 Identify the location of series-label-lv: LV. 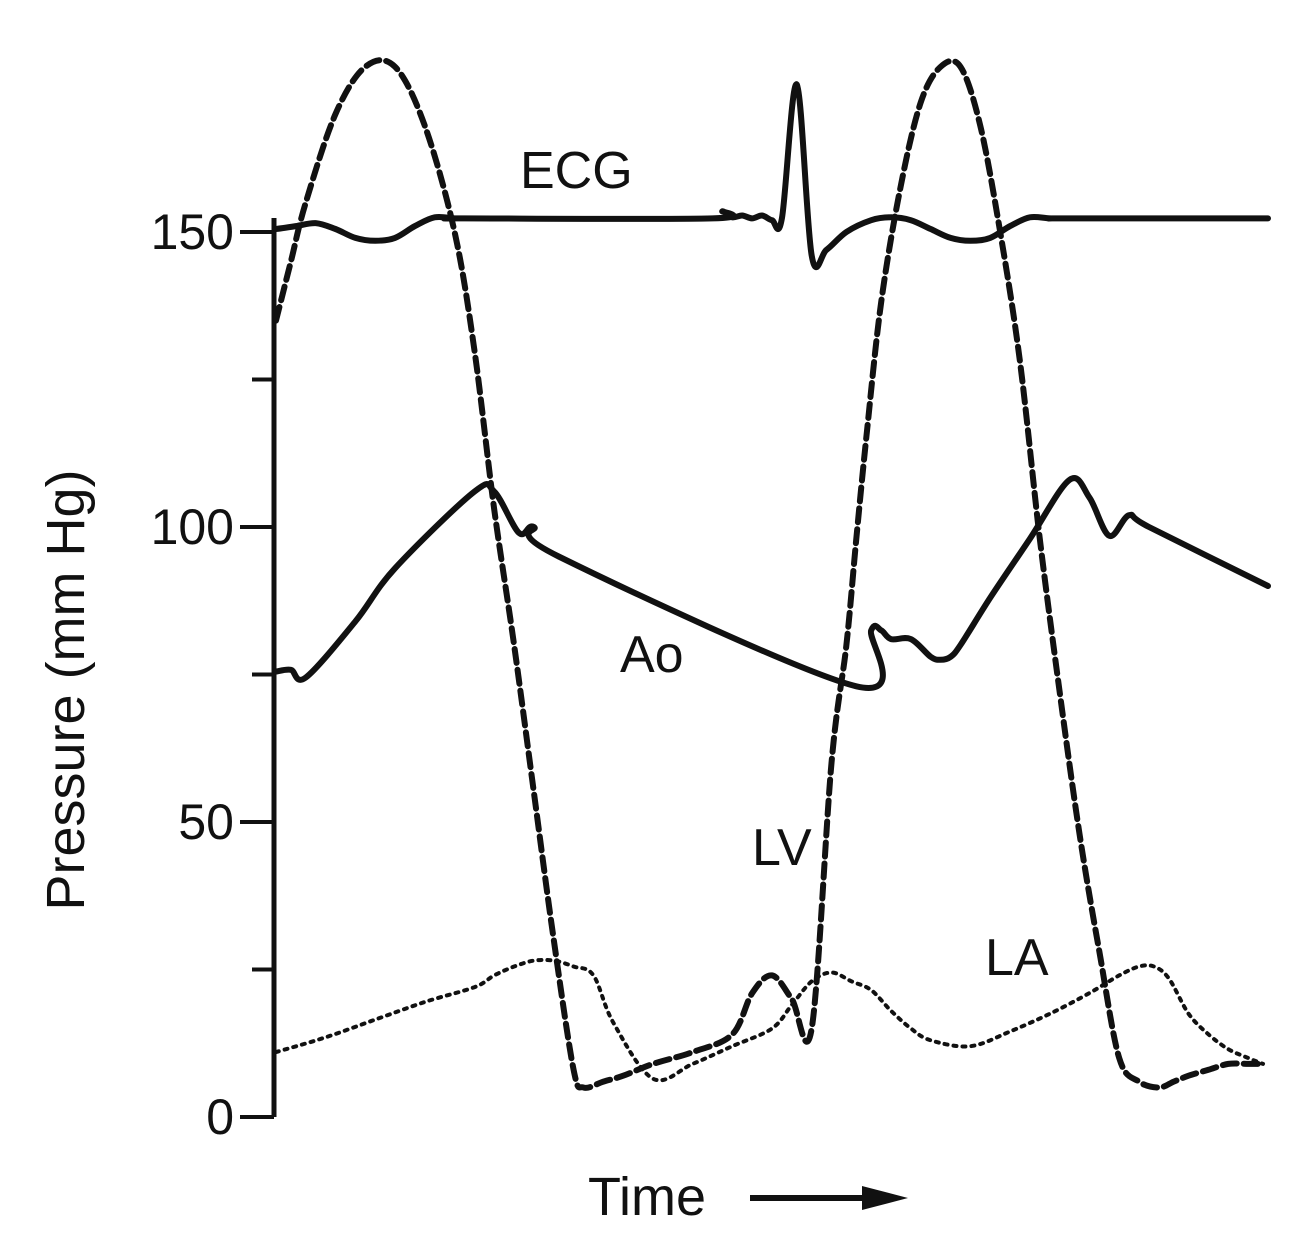
(782, 848).